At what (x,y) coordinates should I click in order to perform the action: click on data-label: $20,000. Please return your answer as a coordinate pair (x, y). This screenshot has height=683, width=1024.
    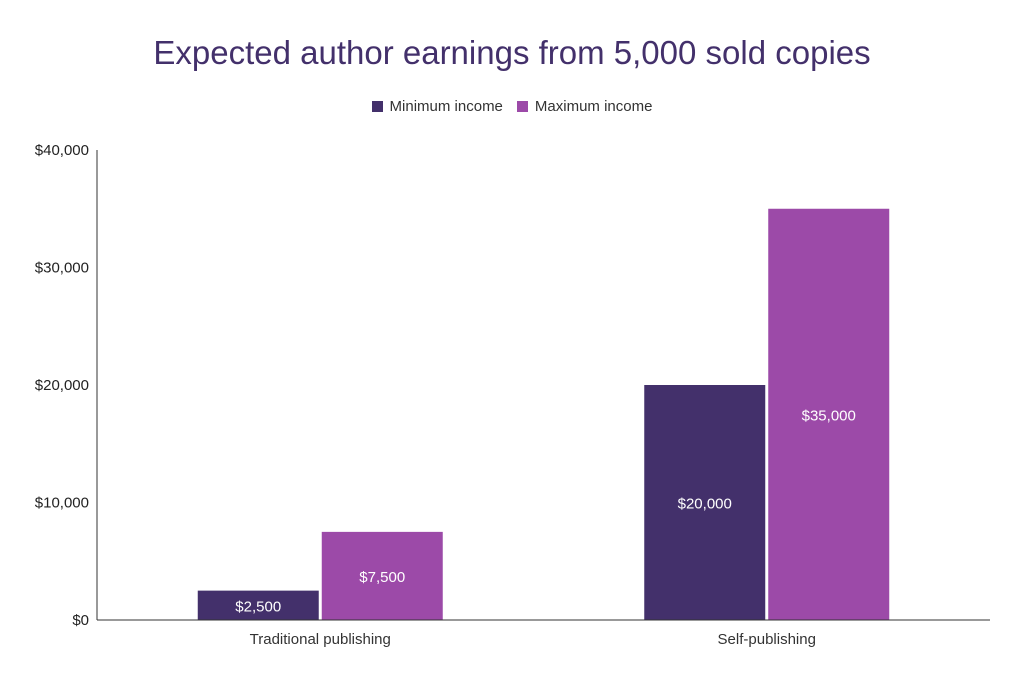
    Looking at the image, I should click on (705, 504).